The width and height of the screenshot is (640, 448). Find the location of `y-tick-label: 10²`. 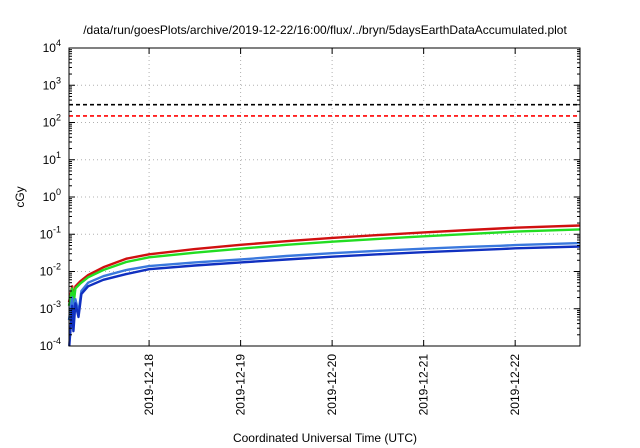

y-tick-label: 10² is located at coordinates (52, 121).